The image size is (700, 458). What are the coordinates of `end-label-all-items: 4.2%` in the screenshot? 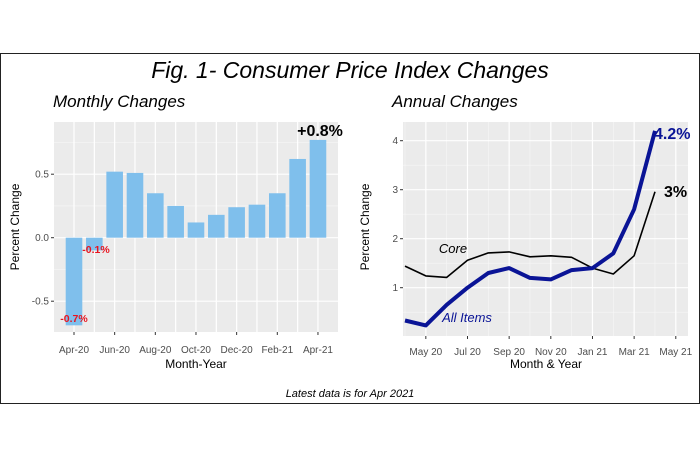 It's located at (672, 134).